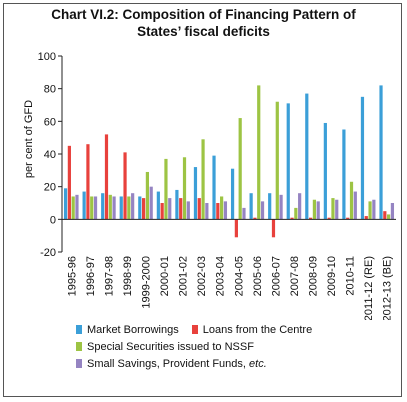 This screenshot has width=407, height=402. What do you see at coordinates (170, 347) in the screenshot?
I see `legend-label-nssf: Special Securities issued to NSSF` at bounding box center [170, 347].